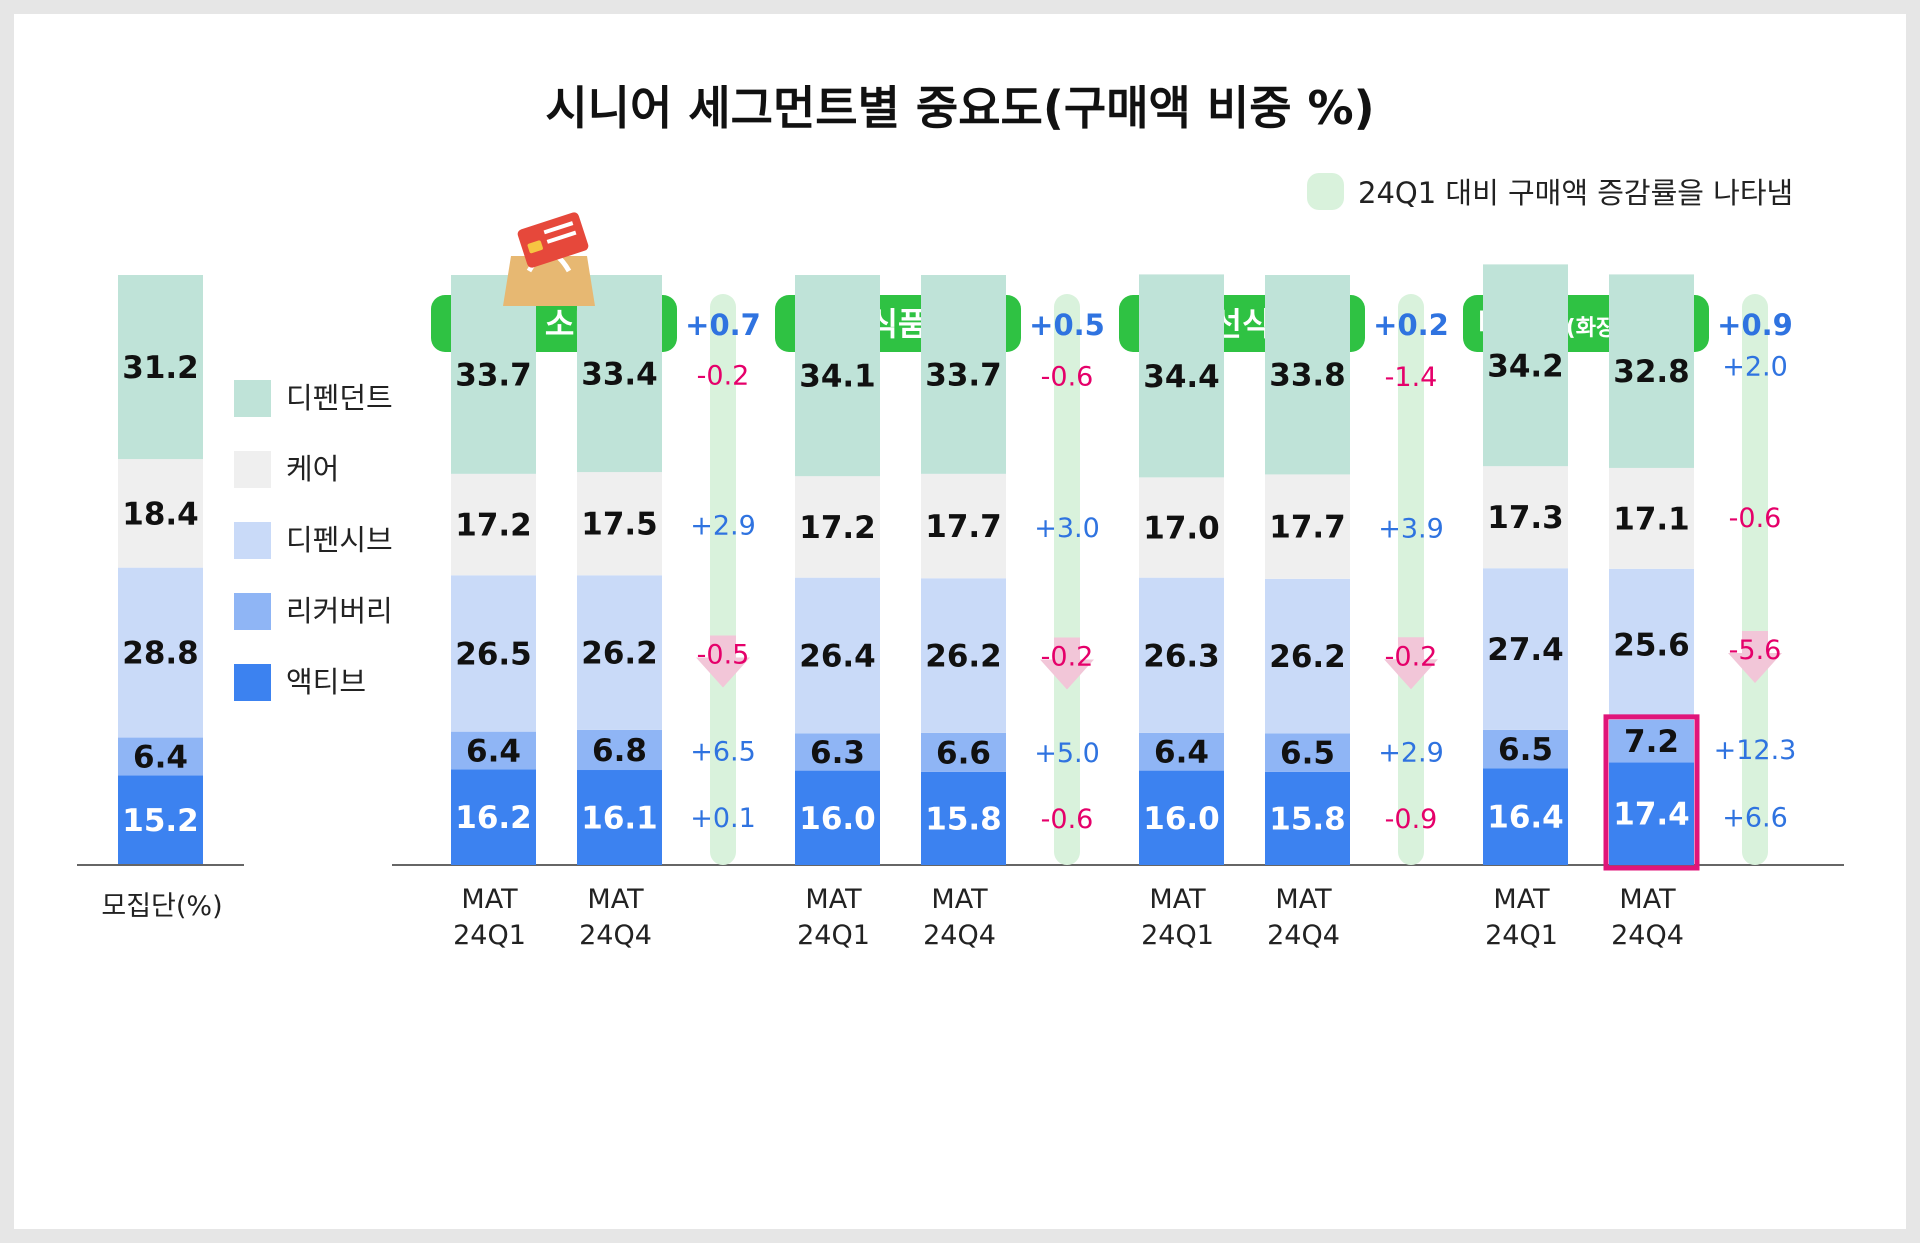  I want to click on data-label: 33.4, so click(619, 375).